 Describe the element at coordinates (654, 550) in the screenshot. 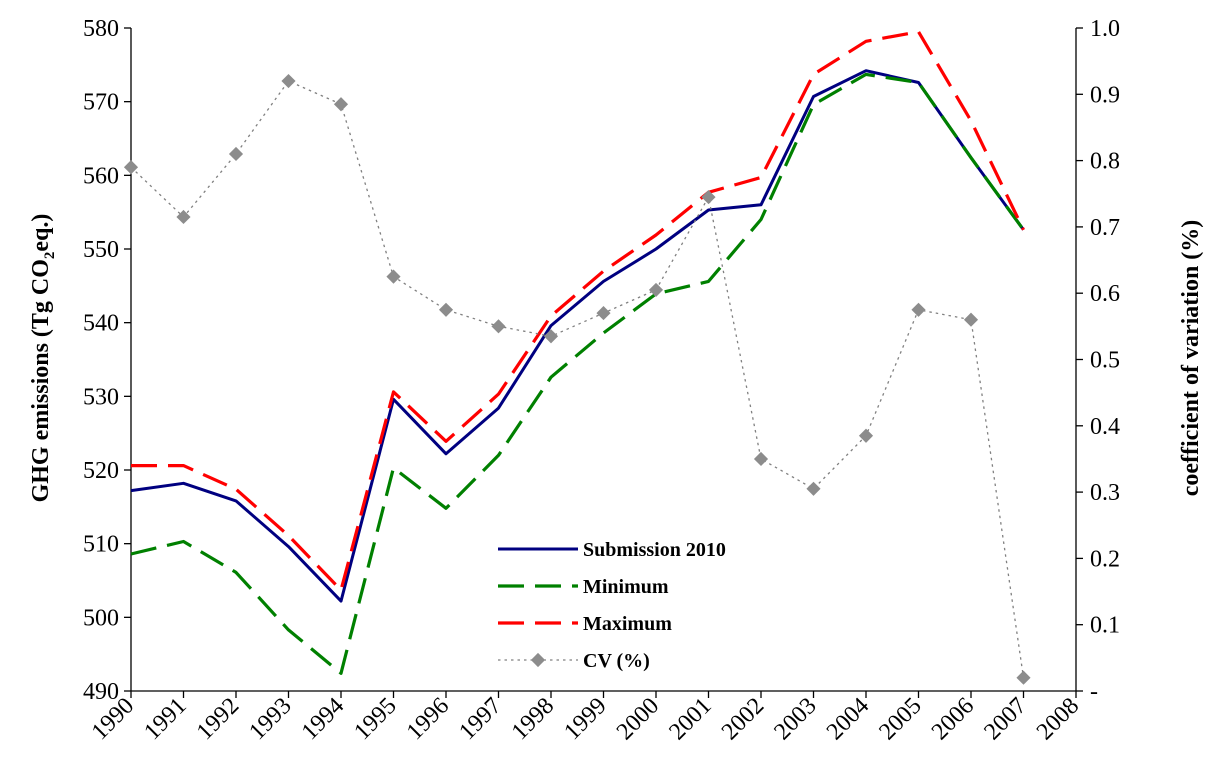

I see `legend-label: Submission 2010` at that location.